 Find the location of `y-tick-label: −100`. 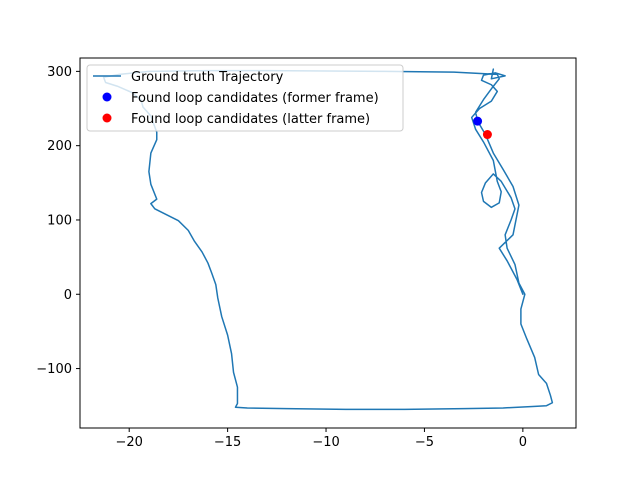

y-tick-label: −100 is located at coordinates (54, 369).